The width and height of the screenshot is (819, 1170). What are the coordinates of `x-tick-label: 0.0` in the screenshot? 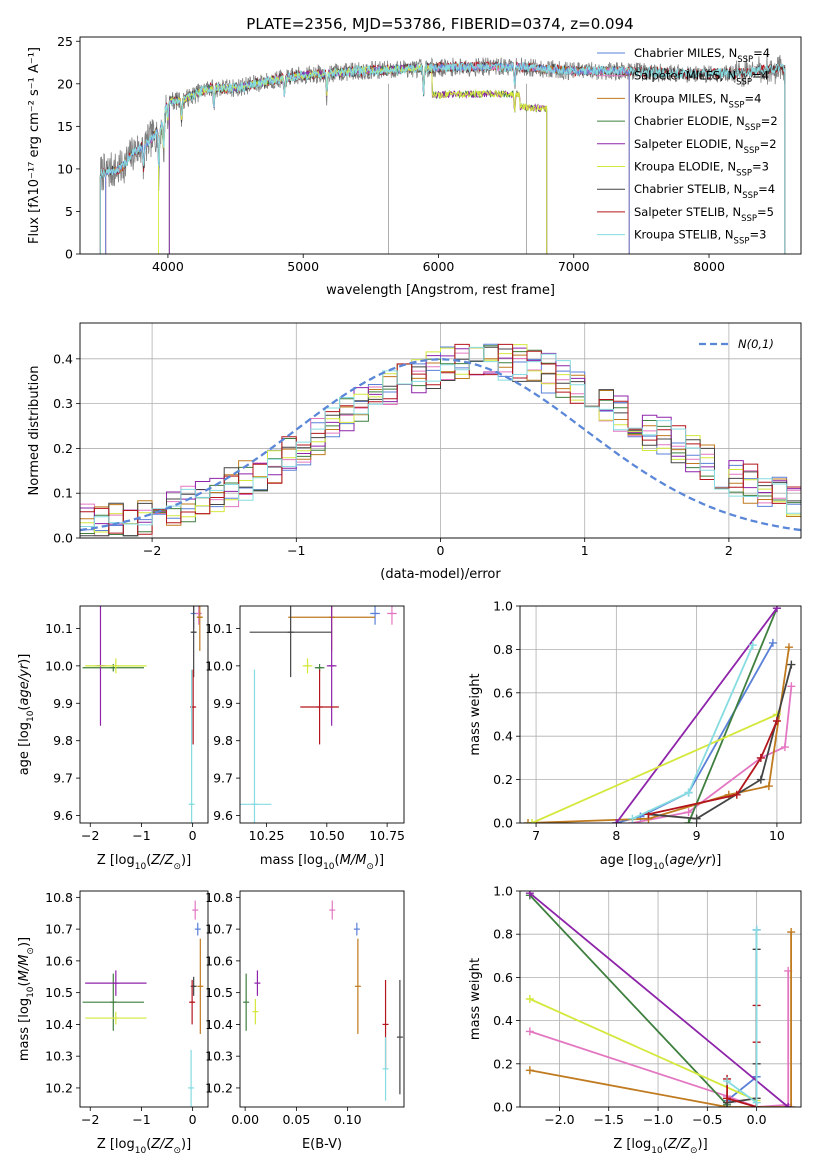 It's located at (757, 1119).